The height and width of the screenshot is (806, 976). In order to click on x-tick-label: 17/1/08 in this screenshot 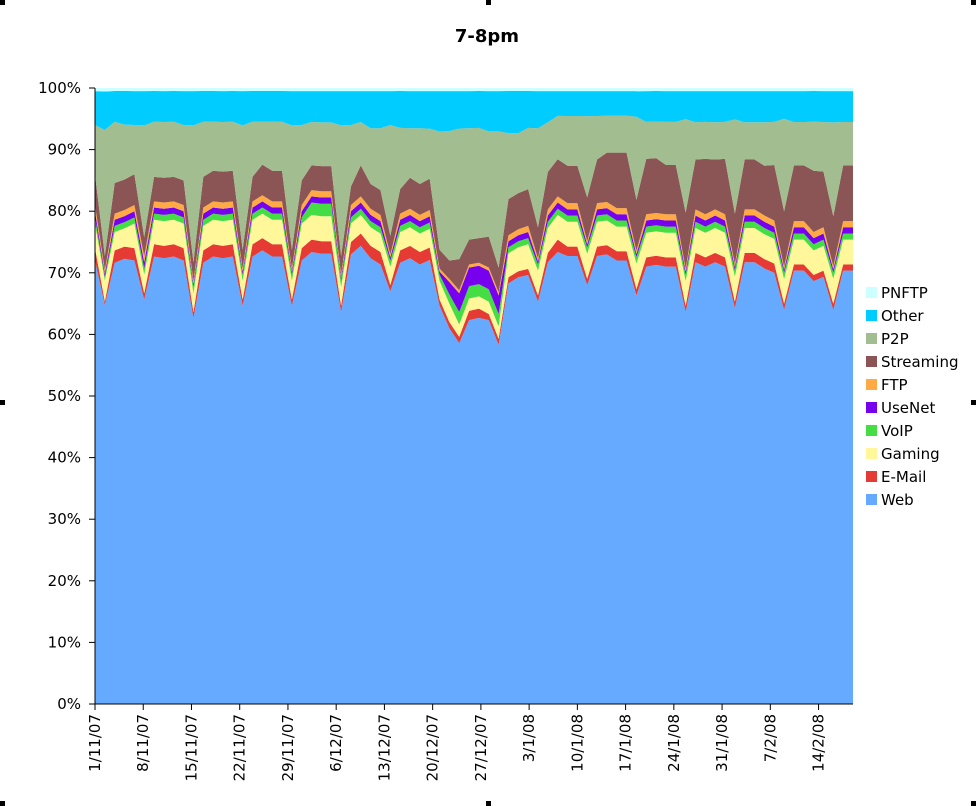, I will do `click(626, 743)`.